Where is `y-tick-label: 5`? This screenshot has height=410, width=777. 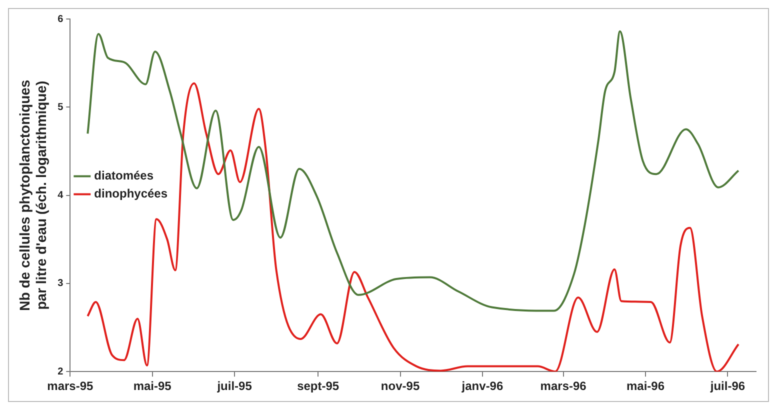
y-tick-label: 5 is located at coordinates (61, 107).